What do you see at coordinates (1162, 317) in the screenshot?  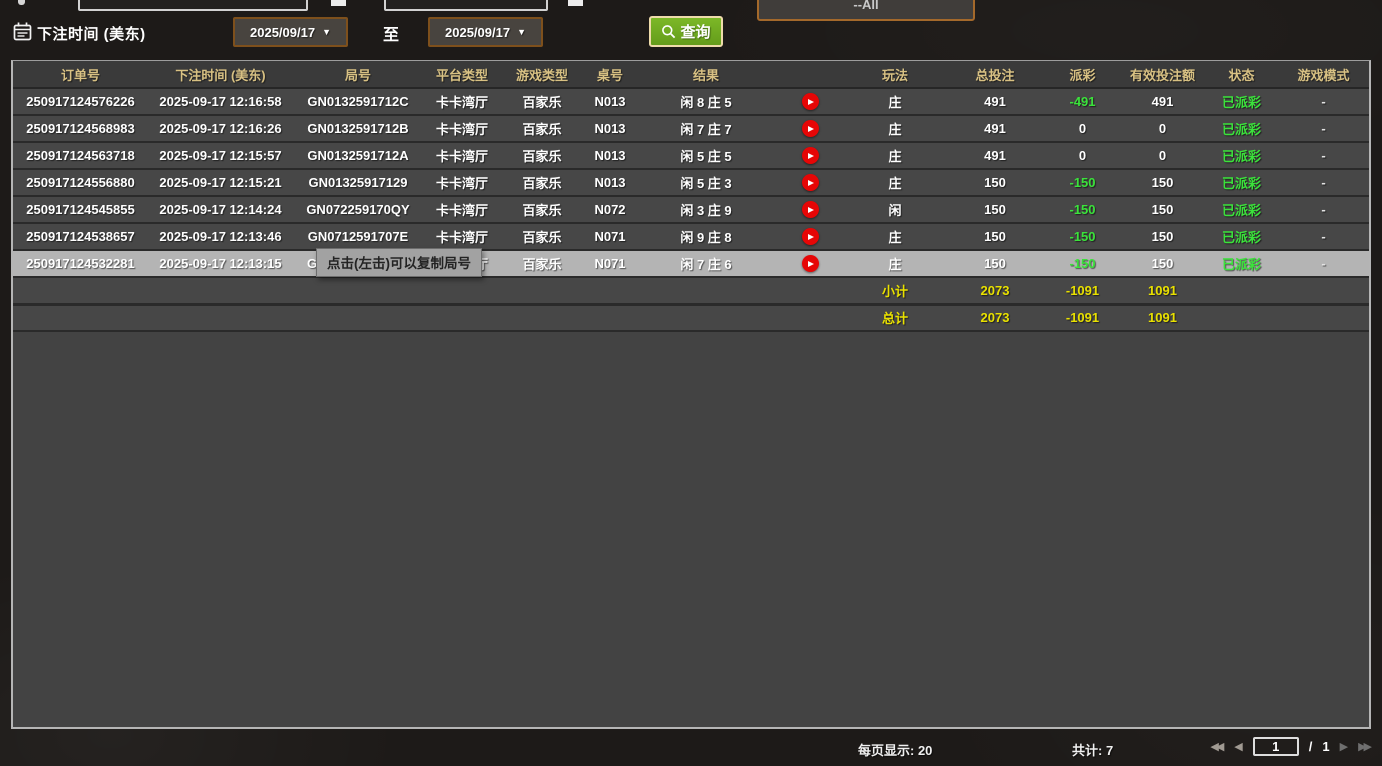 I see `summary-valid-bet: 1091` at bounding box center [1162, 317].